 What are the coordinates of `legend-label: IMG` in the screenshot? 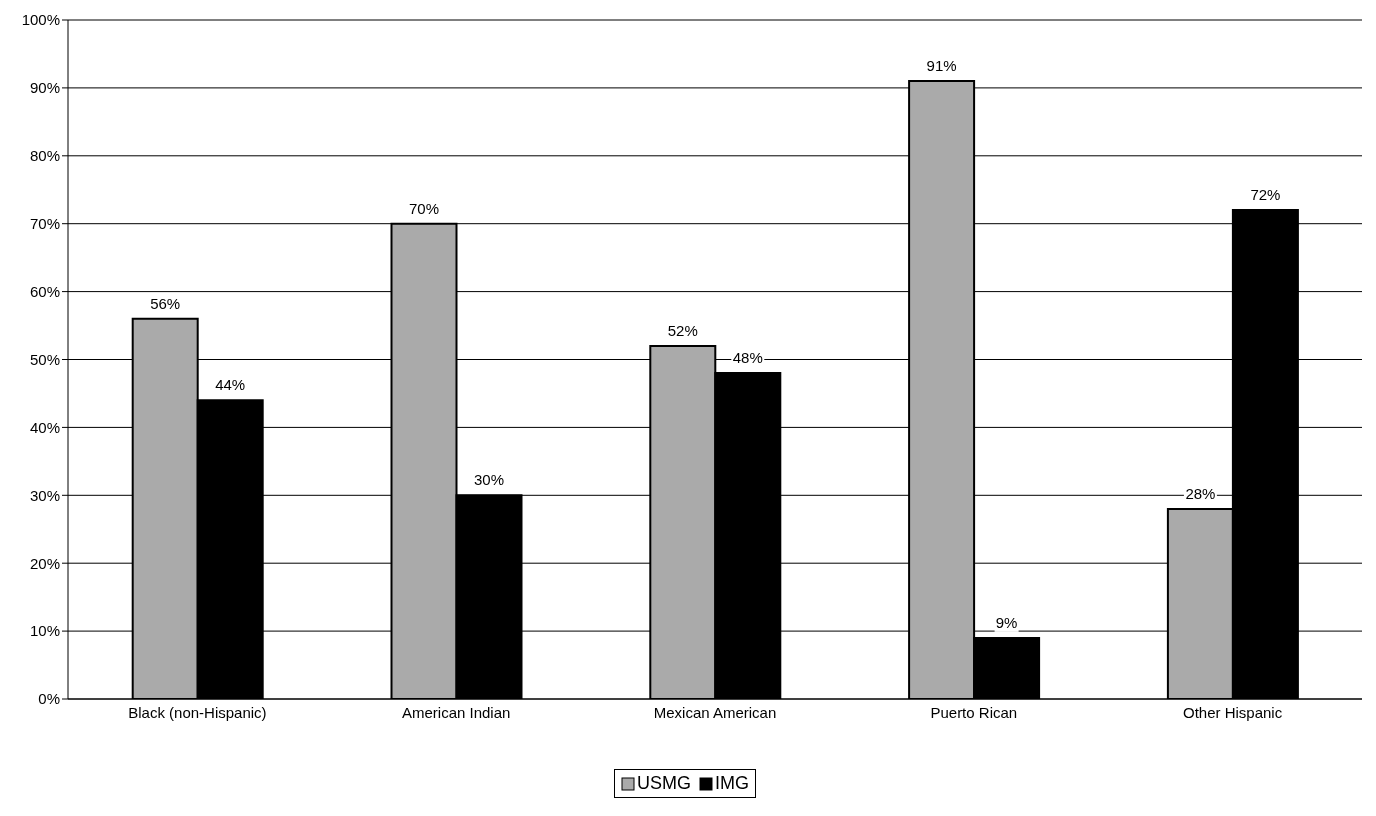 It's located at (731, 783).